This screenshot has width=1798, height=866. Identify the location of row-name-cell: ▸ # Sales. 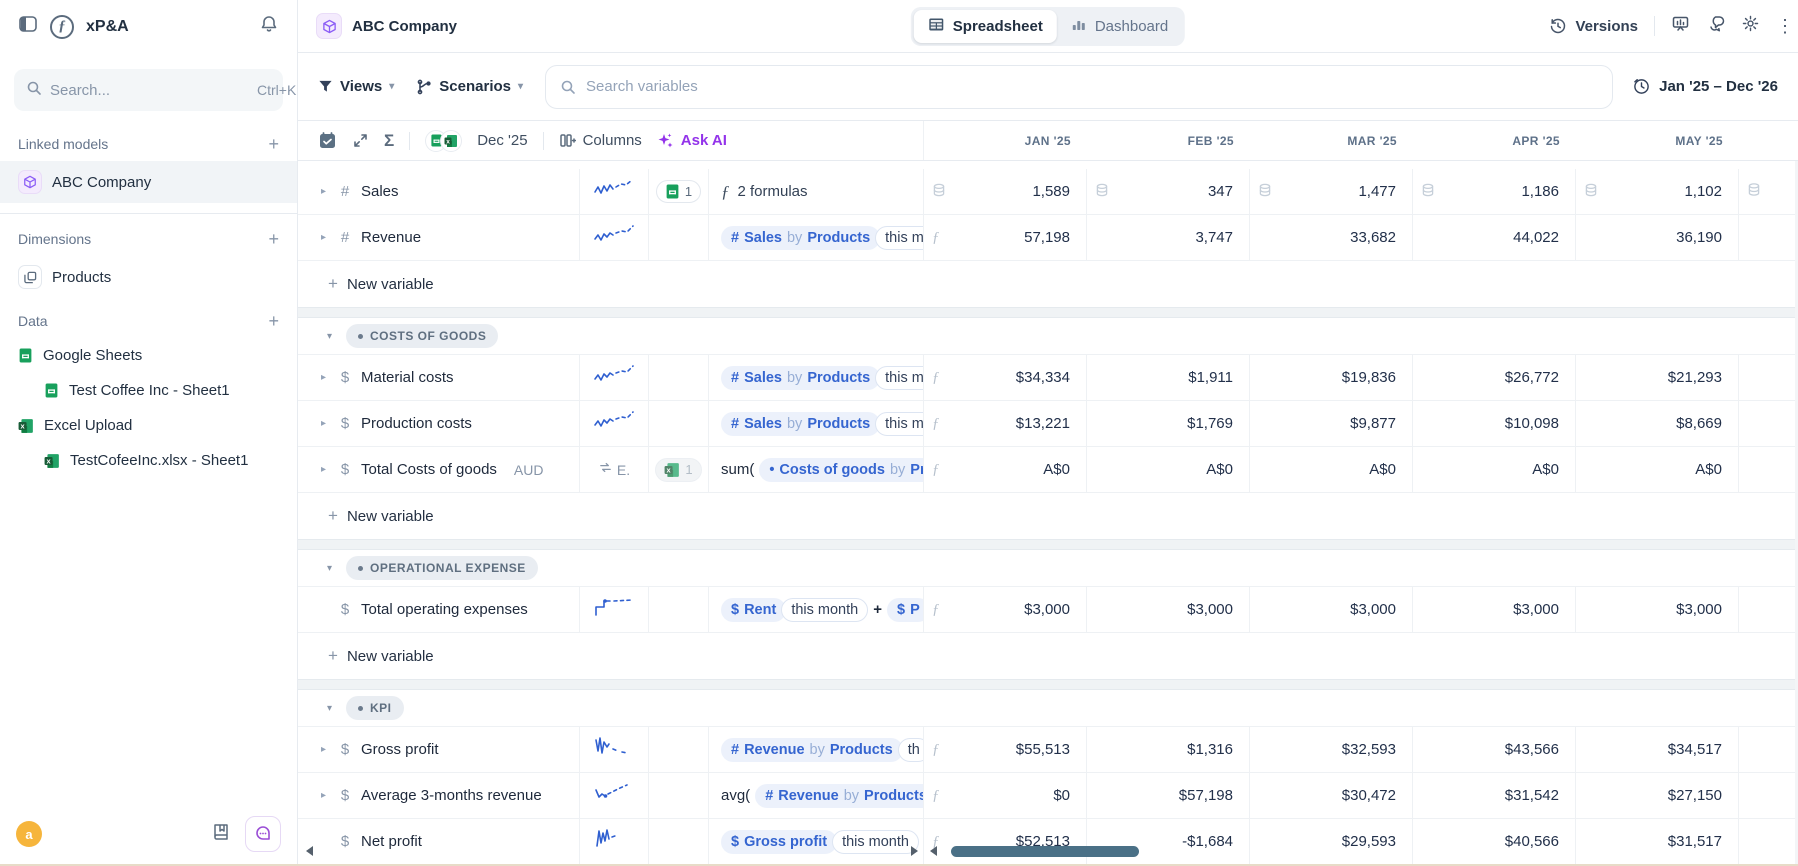
(438, 191).